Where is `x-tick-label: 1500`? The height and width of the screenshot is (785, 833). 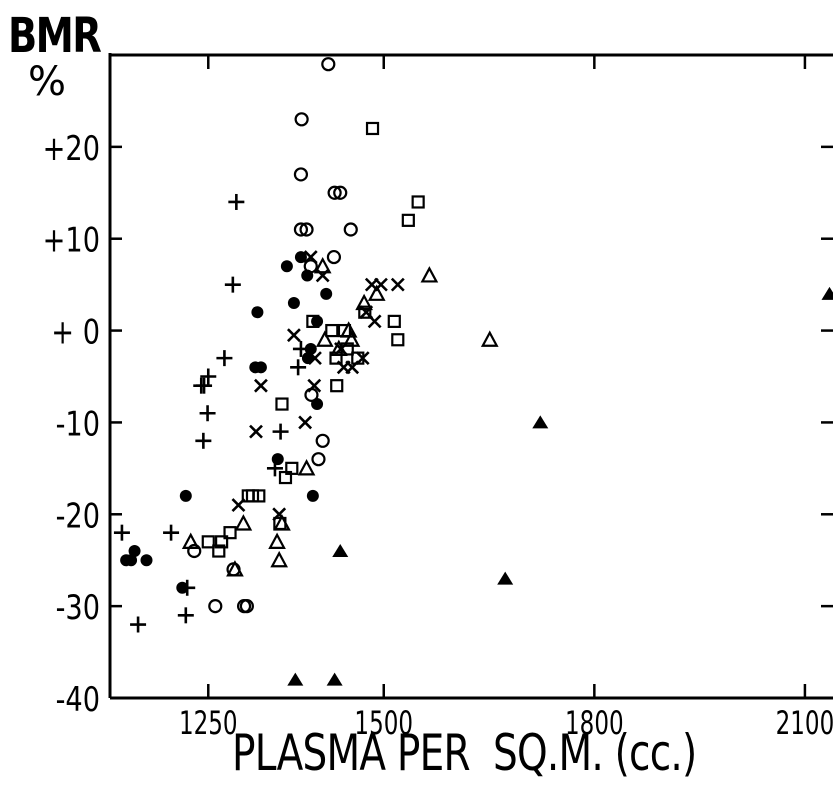
x-tick-label: 1500 is located at coordinates (383, 723).